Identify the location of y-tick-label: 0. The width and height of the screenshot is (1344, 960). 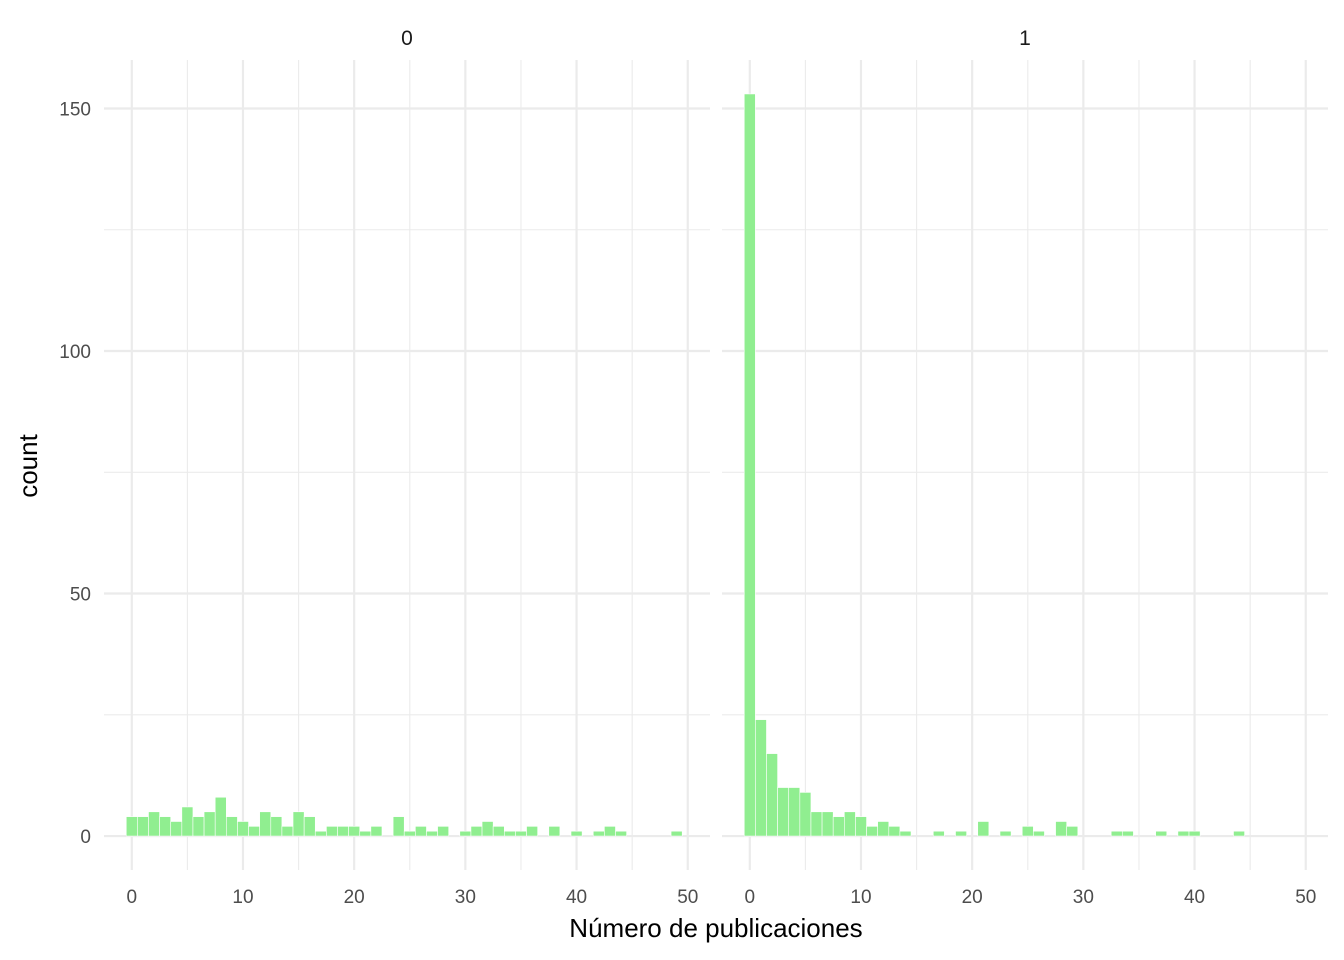
(85, 837).